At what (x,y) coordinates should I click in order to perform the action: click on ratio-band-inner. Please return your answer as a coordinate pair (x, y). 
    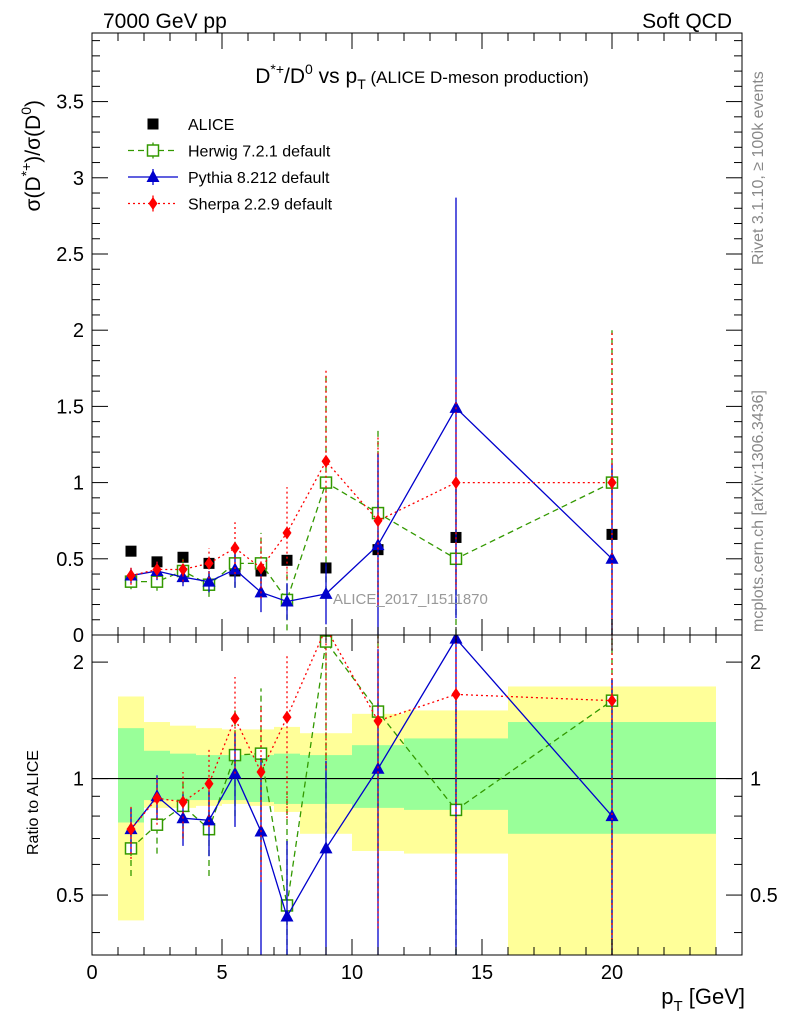
    Looking at the image, I should click on (131, 775).